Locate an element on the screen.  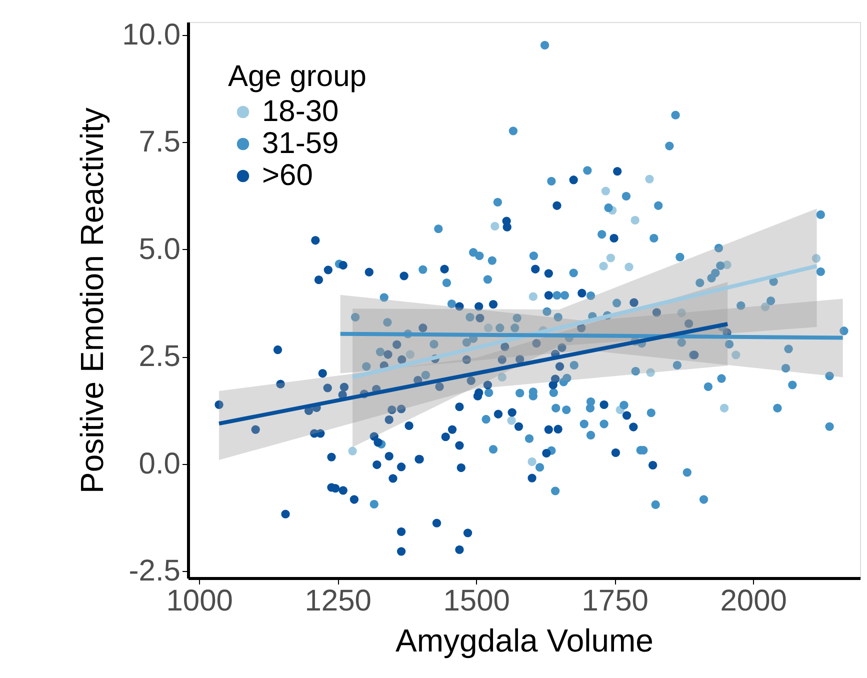
legend-label: >60 is located at coordinates (287, 175).